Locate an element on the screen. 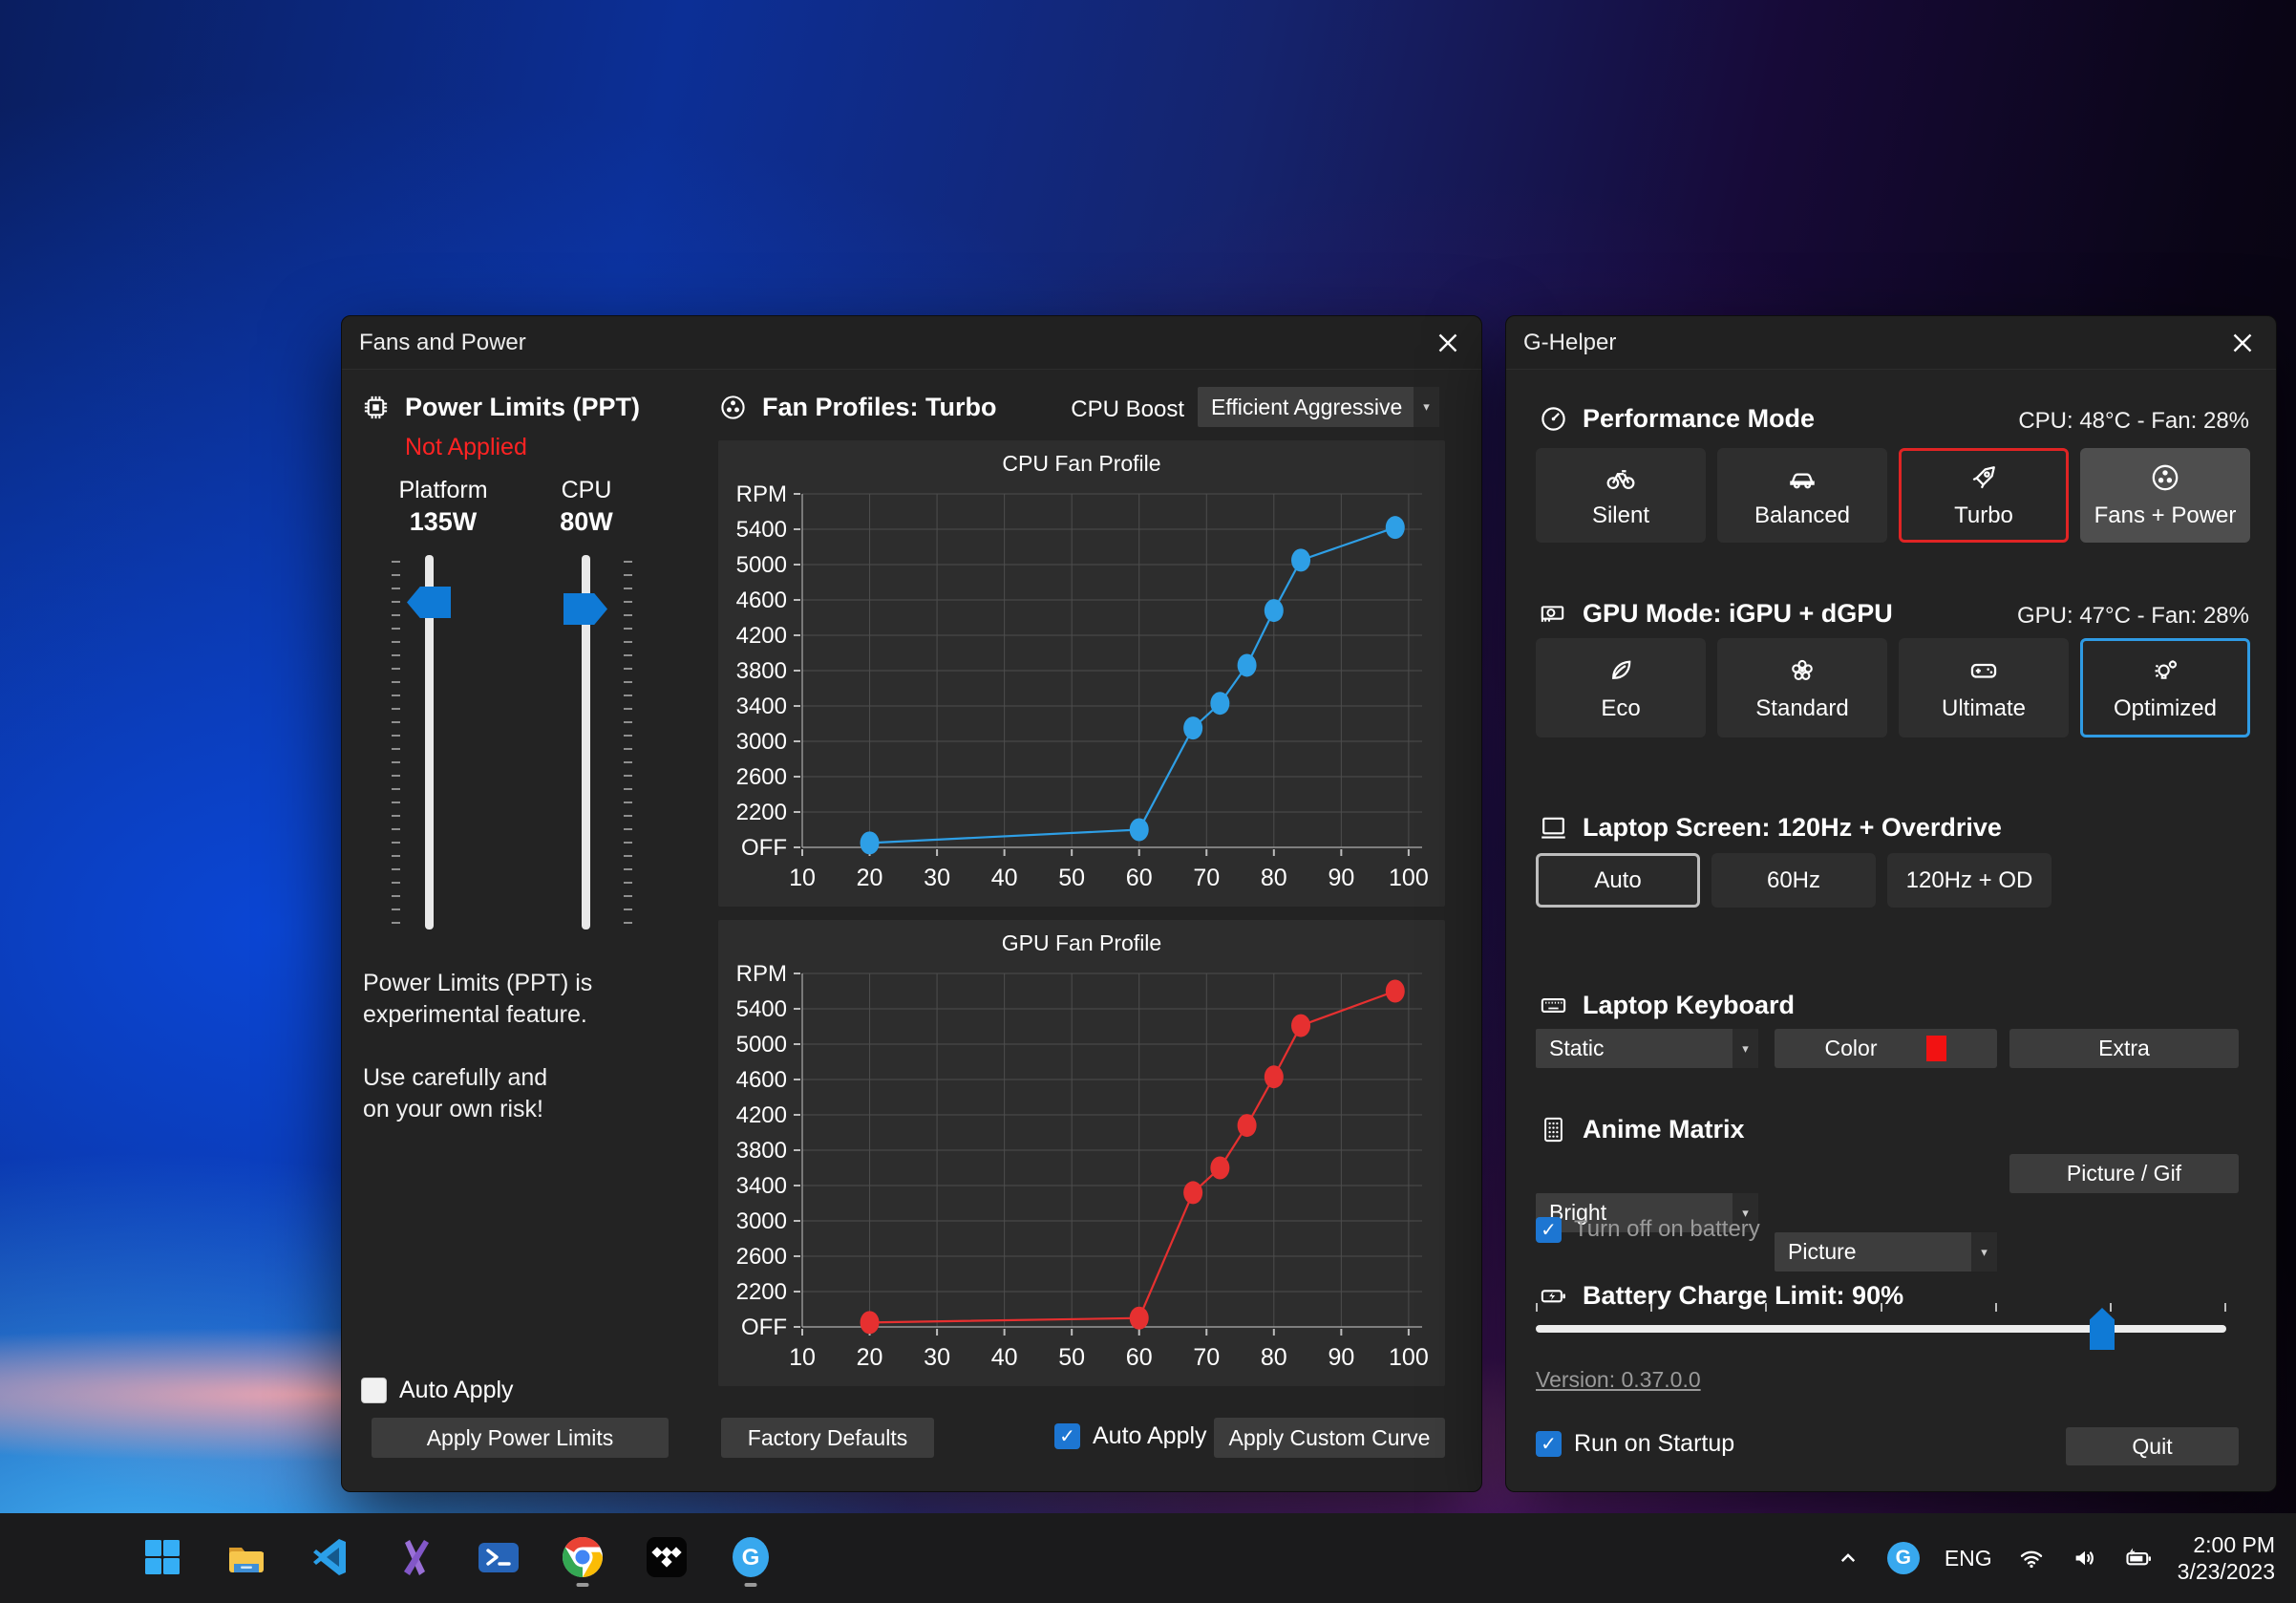  tile-button-balanced: Balanced is located at coordinates (1802, 495).